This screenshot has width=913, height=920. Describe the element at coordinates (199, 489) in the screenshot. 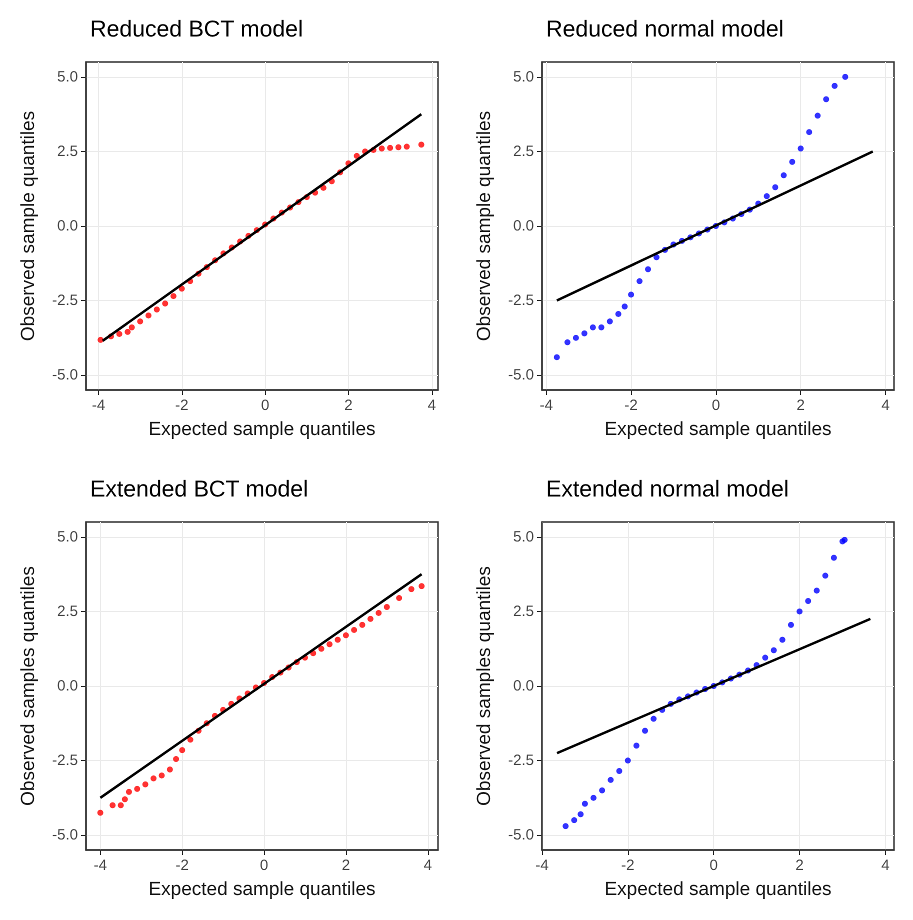

I see `chart-title: Extended BCT model` at that location.